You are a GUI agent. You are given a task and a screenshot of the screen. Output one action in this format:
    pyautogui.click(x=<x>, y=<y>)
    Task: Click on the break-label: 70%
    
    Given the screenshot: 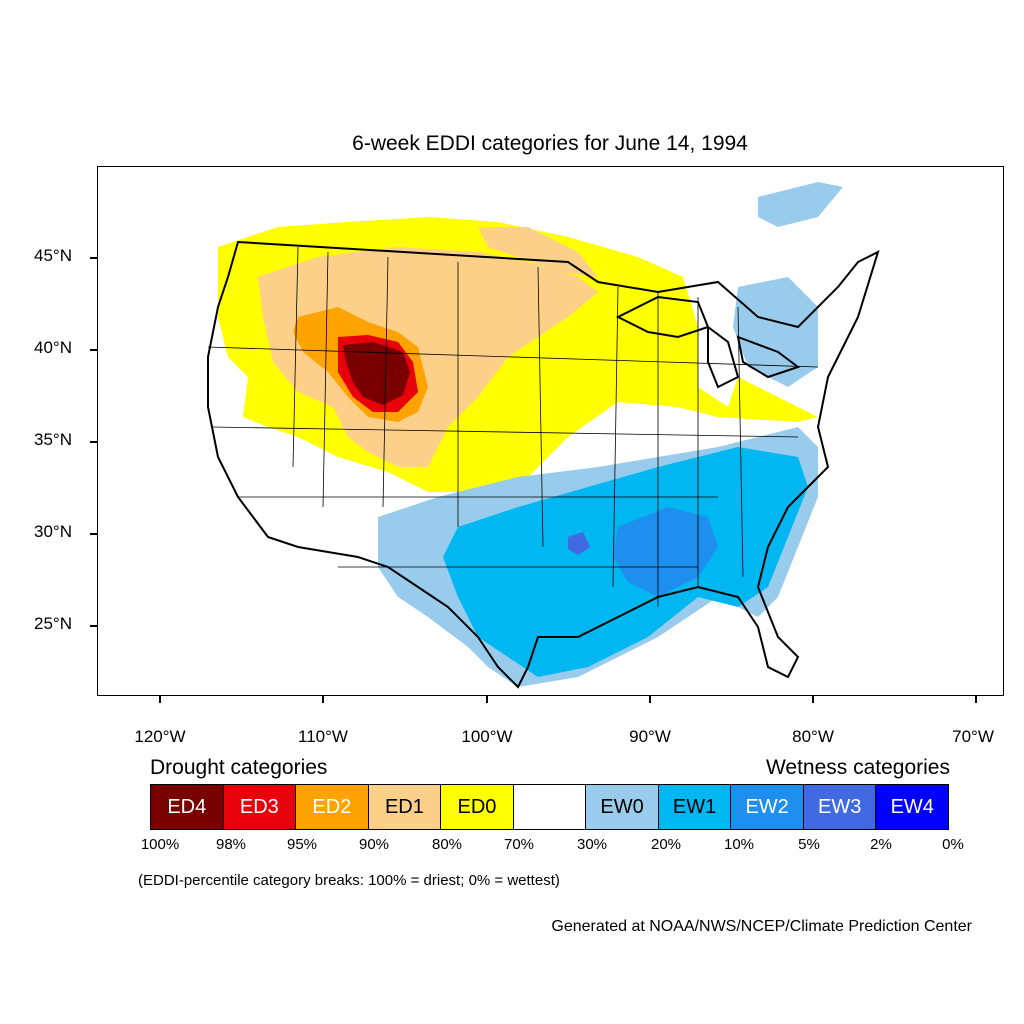 What is the action you would take?
    pyautogui.click(x=519, y=844)
    